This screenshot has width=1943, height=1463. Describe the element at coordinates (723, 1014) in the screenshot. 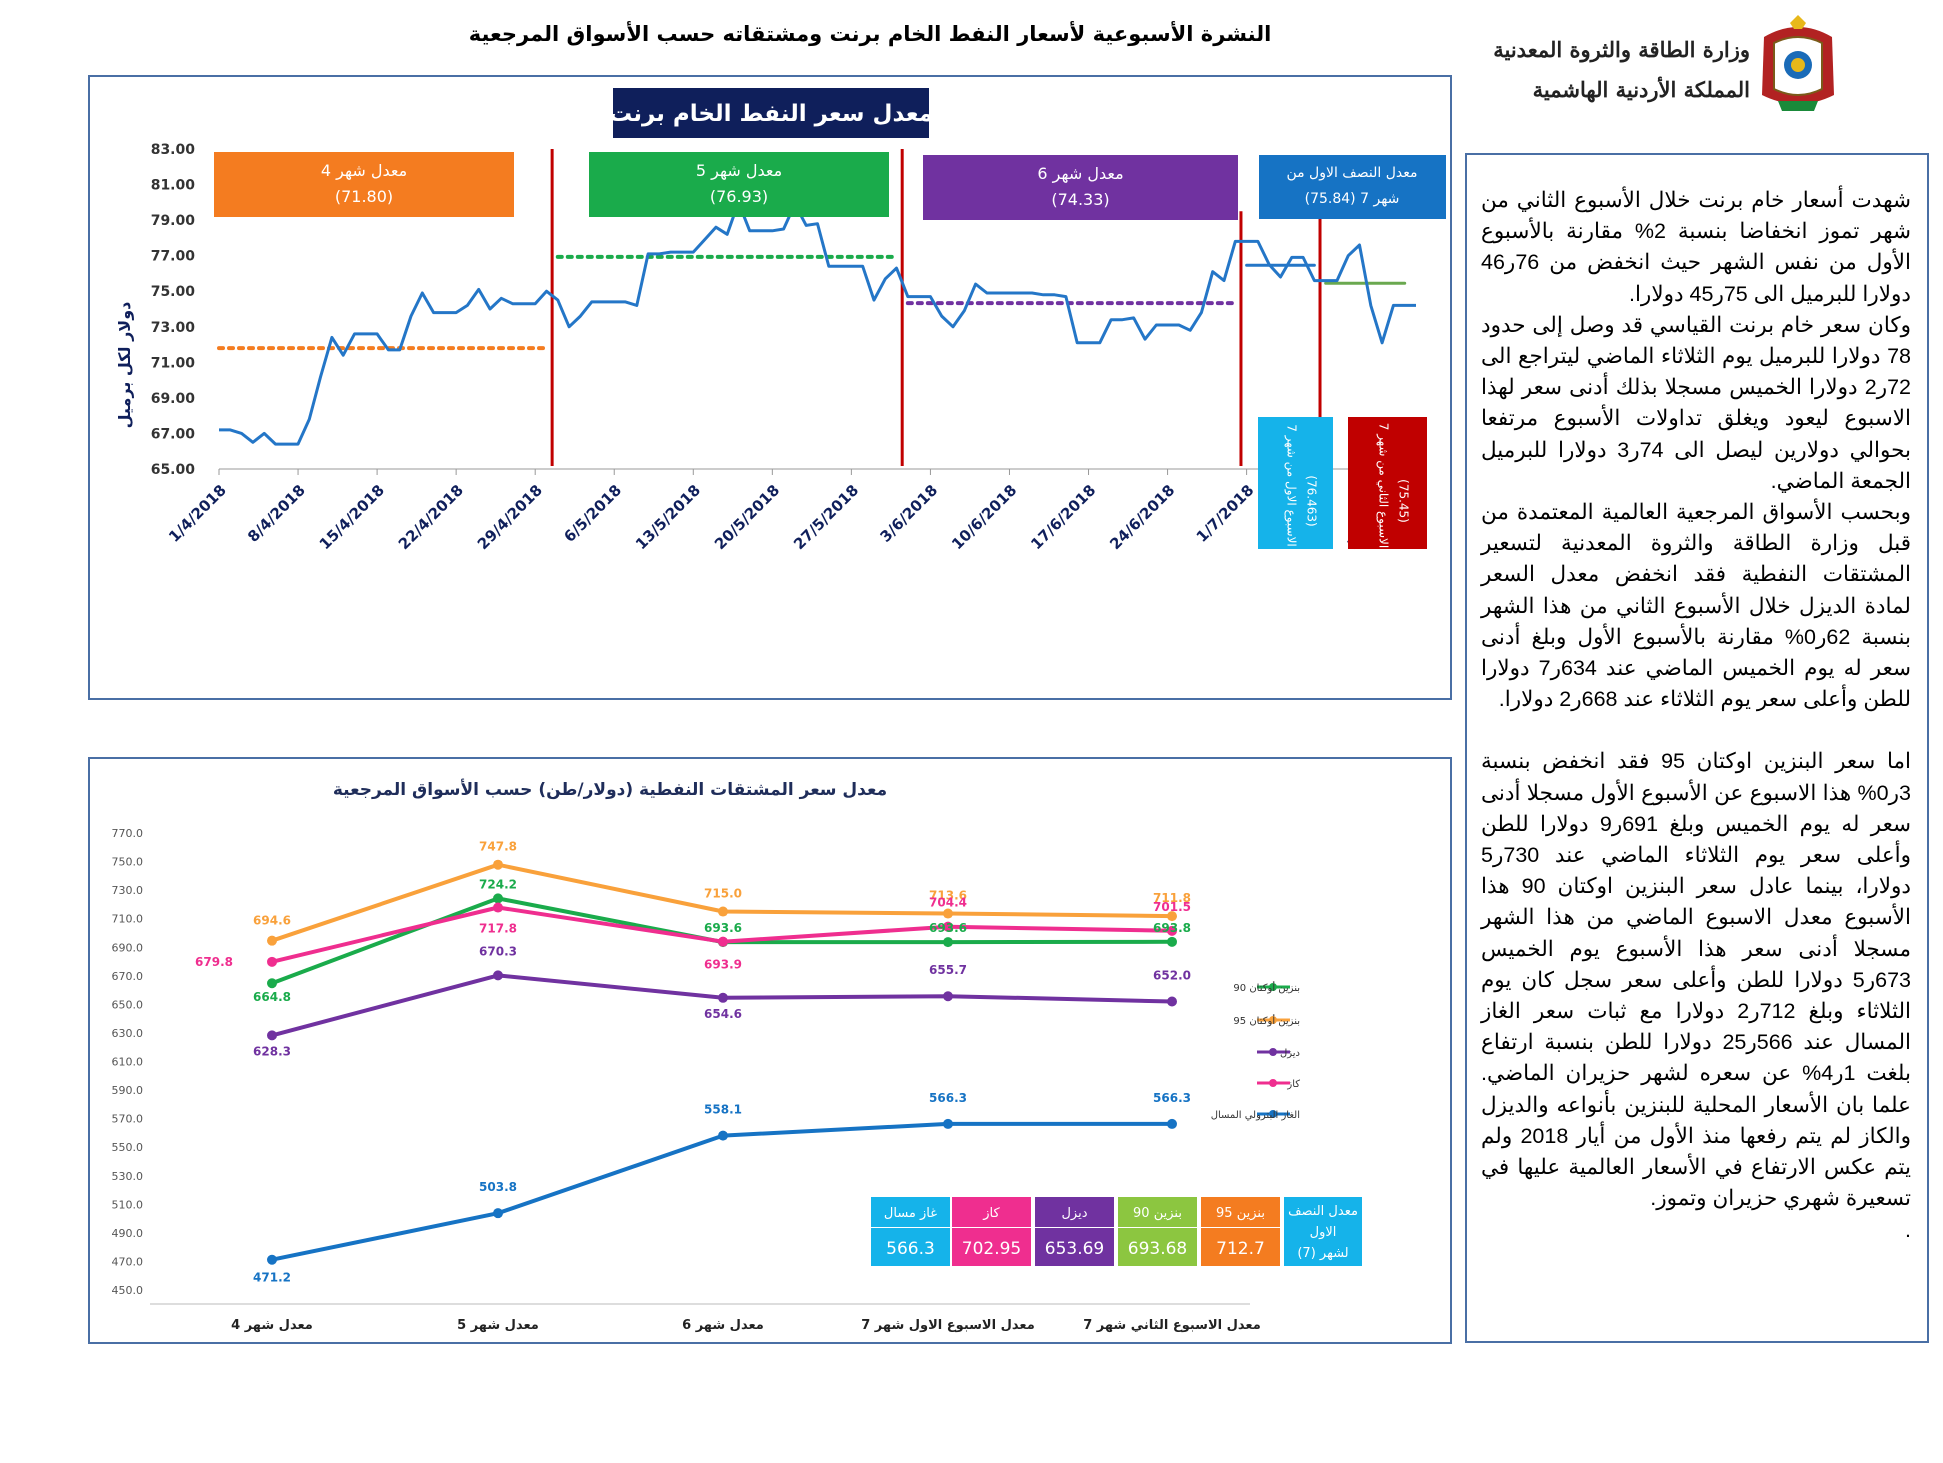

I see `products-data-label: 654.6` at that location.